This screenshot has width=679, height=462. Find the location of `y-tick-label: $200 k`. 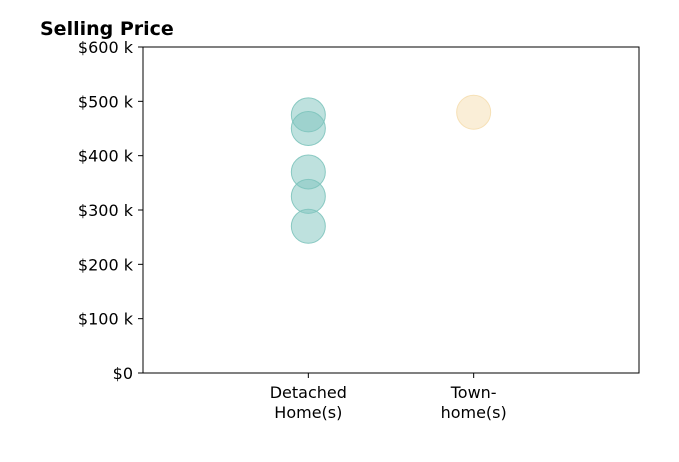

y-tick-label: $200 k is located at coordinates (106, 264).